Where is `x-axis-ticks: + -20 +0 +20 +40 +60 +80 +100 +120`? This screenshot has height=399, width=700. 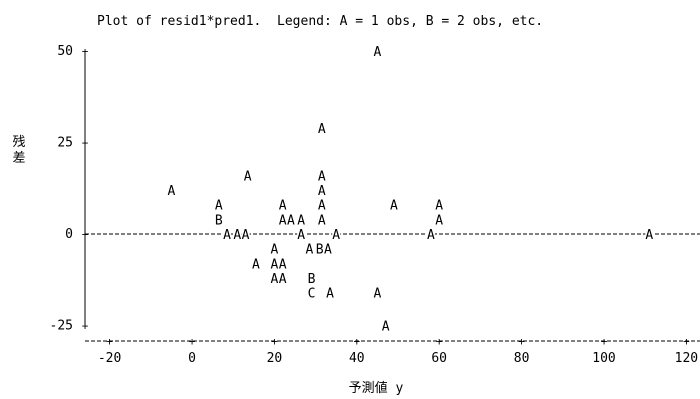 x-axis-ticks: + -20 +0 +20 +40 +60 +80 +100 +120 is located at coordinates (398, 350).